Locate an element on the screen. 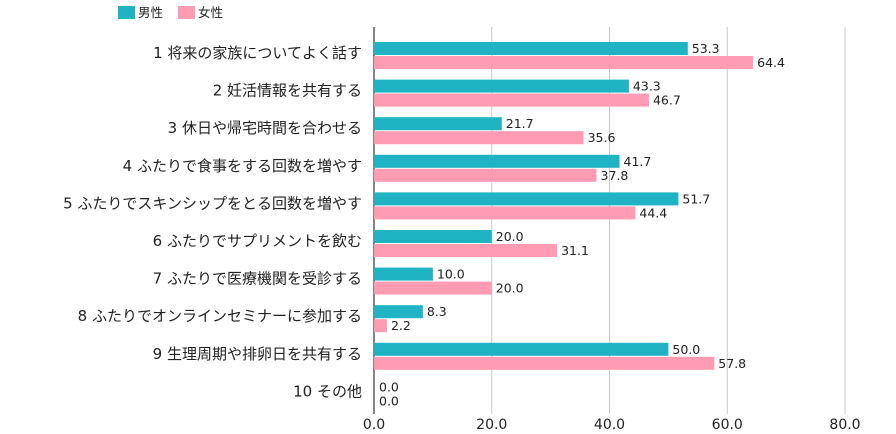 This screenshot has width=896, height=434. data-label: 46.7 is located at coordinates (667, 100).